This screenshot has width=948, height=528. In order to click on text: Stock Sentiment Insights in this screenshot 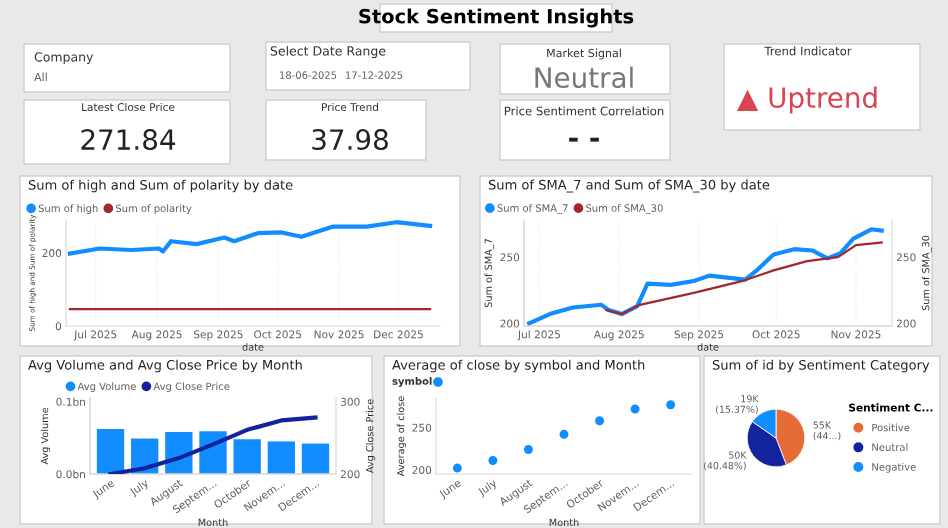, I will do `click(496, 18)`.